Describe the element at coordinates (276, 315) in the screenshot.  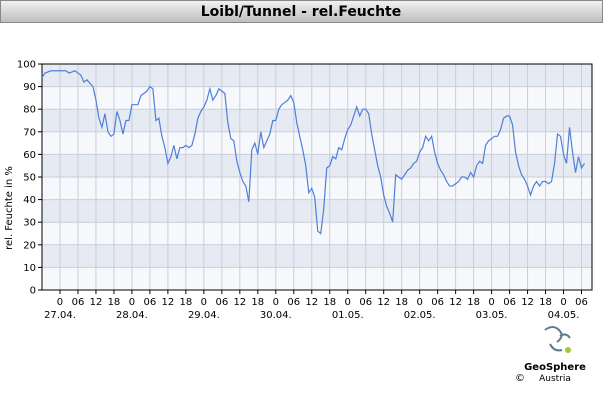
I see `date-label: 30.04.` at that location.